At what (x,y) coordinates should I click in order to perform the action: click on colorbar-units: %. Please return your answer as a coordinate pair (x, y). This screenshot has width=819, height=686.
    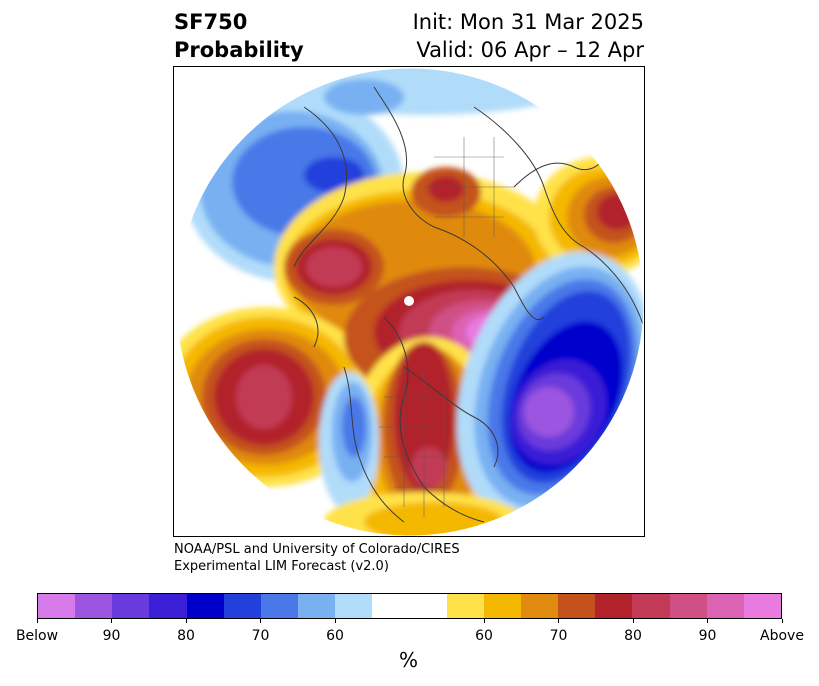
    Looking at the image, I should click on (409, 660).